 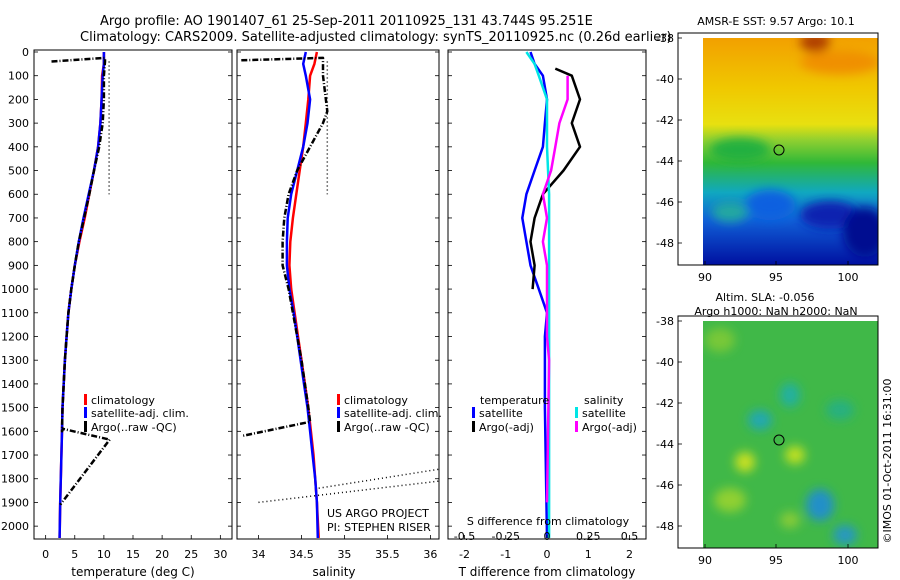 What do you see at coordinates (18, 171) in the screenshot?
I see `depth-tick-label: 500` at bounding box center [18, 171].